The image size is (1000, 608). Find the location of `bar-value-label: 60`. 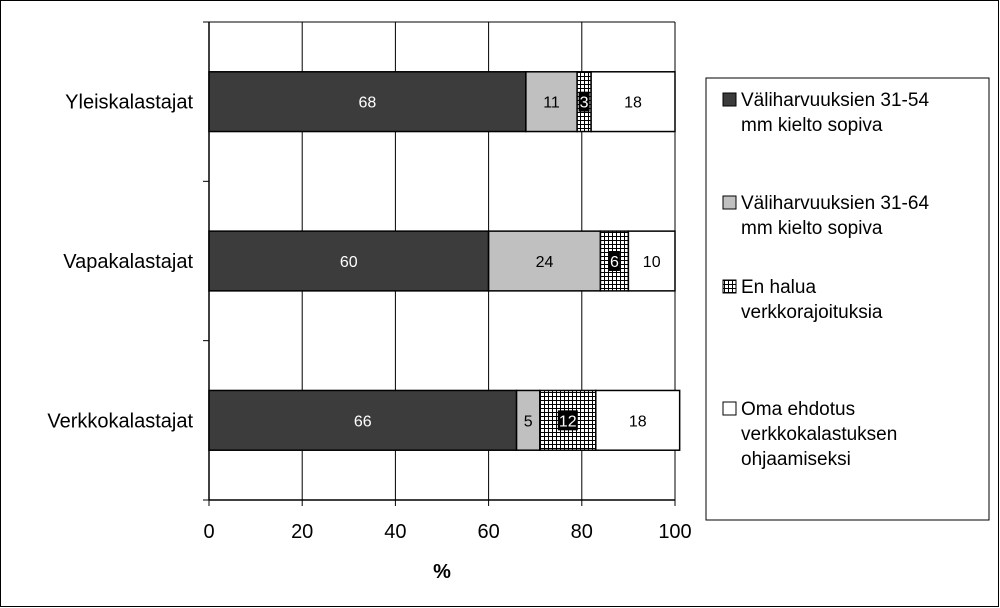

bar-value-label: 60 is located at coordinates (349, 262).